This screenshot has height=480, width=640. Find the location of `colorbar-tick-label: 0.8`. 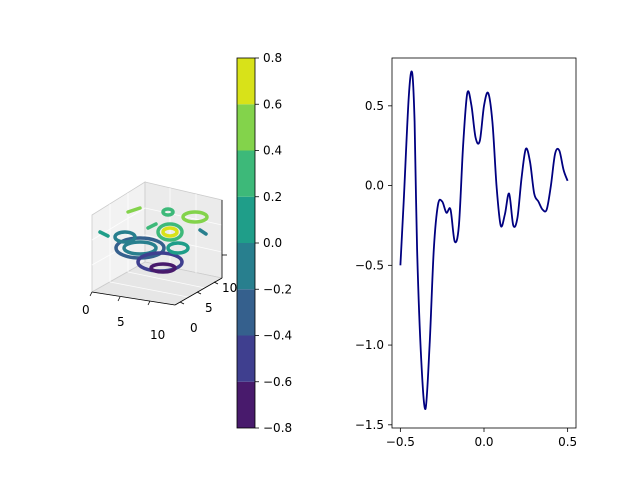

colorbar-tick-label: 0.8 is located at coordinates (272, 58).